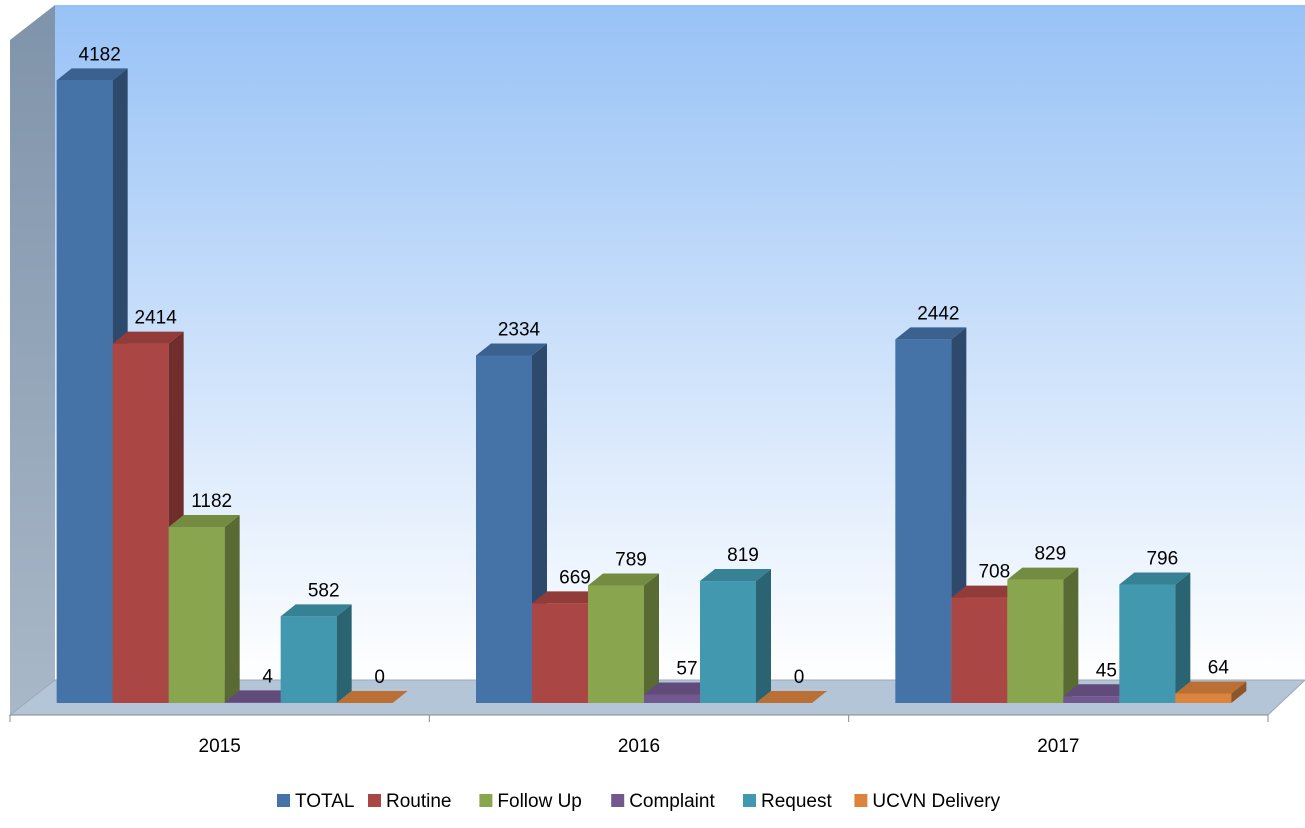 Image resolution: width=1305 pixels, height=828 pixels. What do you see at coordinates (994, 572) in the screenshot?
I see `data-label: 708` at bounding box center [994, 572].